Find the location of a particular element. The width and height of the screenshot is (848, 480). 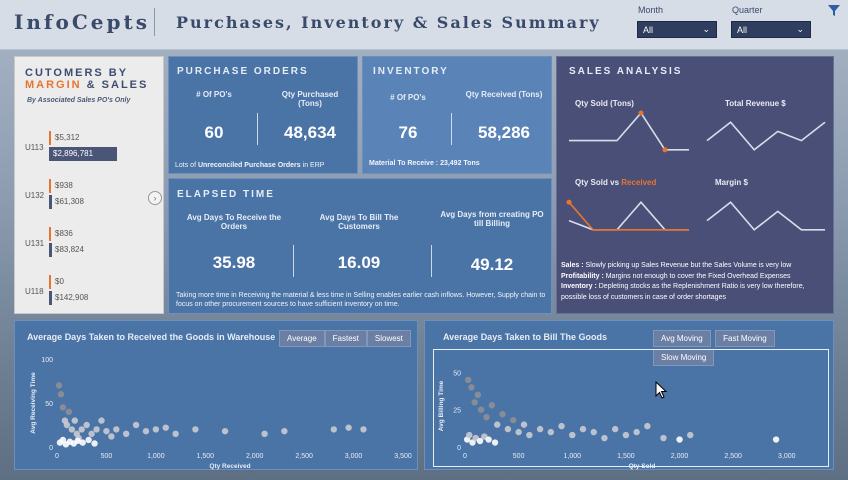

slowest-button: Slowest is located at coordinates (388, 338).